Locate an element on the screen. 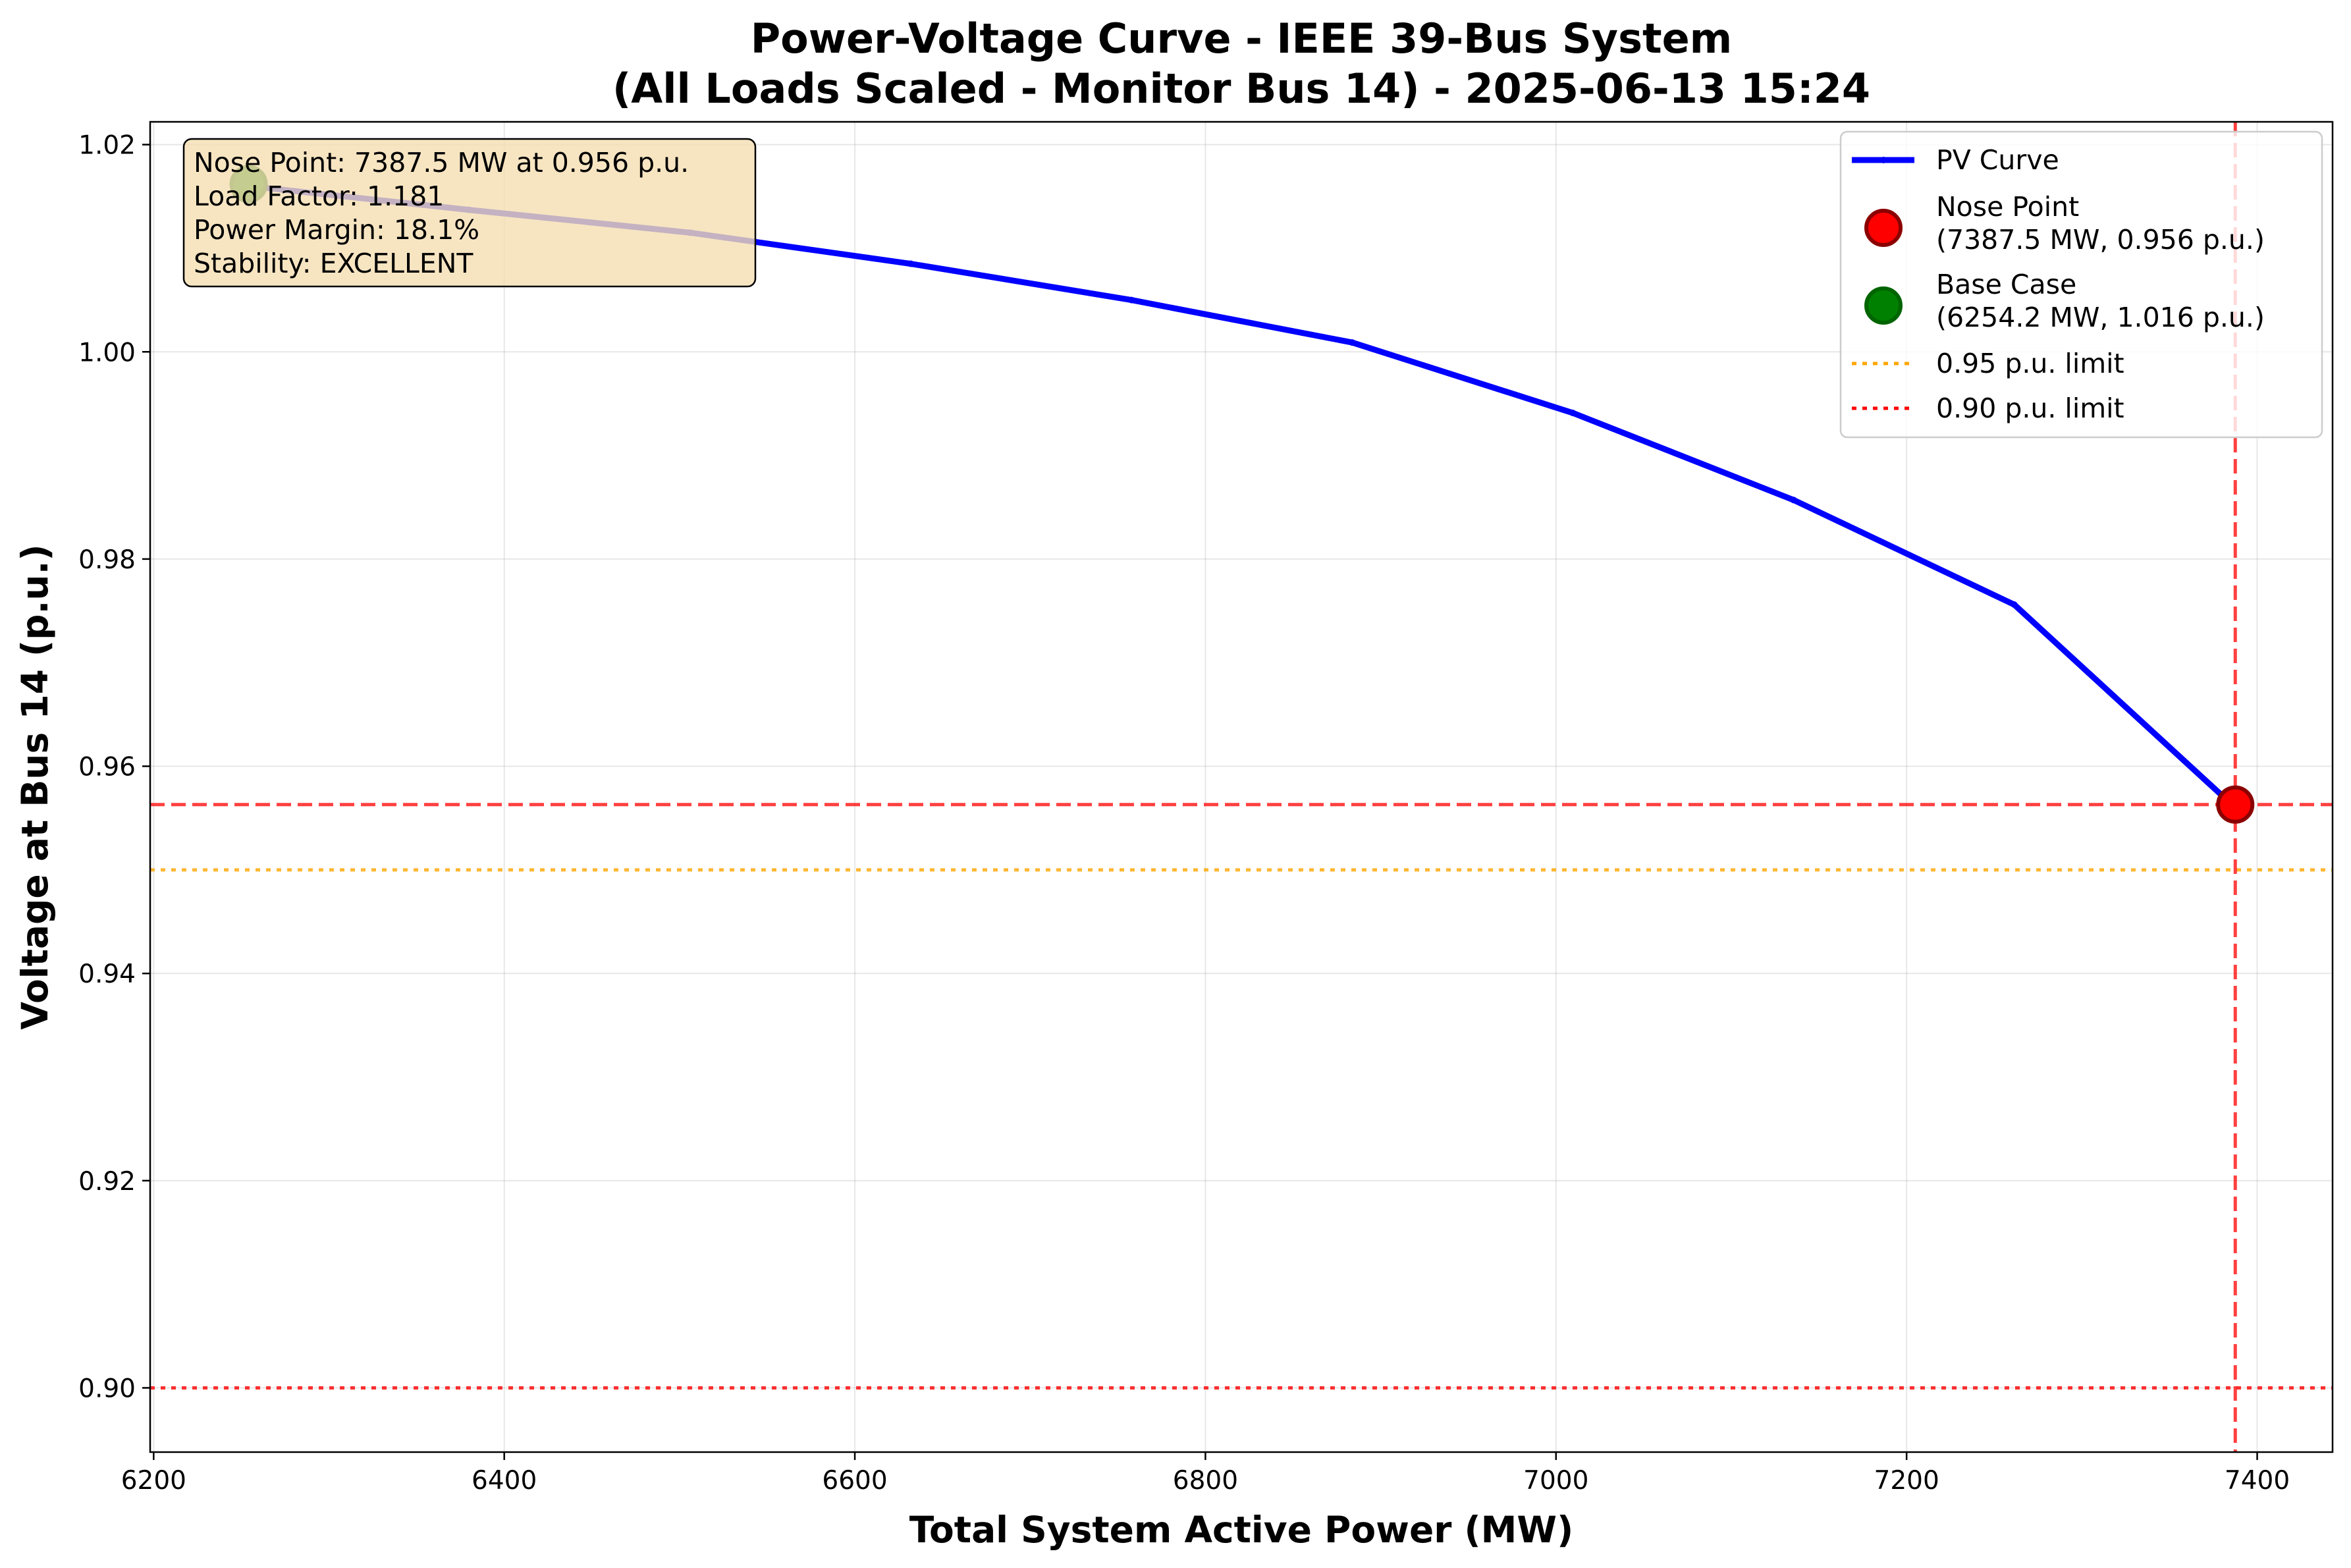  info-box-line-0: Nose Point: 7387.5 MW at 0.956 p.u. is located at coordinates (441, 162).